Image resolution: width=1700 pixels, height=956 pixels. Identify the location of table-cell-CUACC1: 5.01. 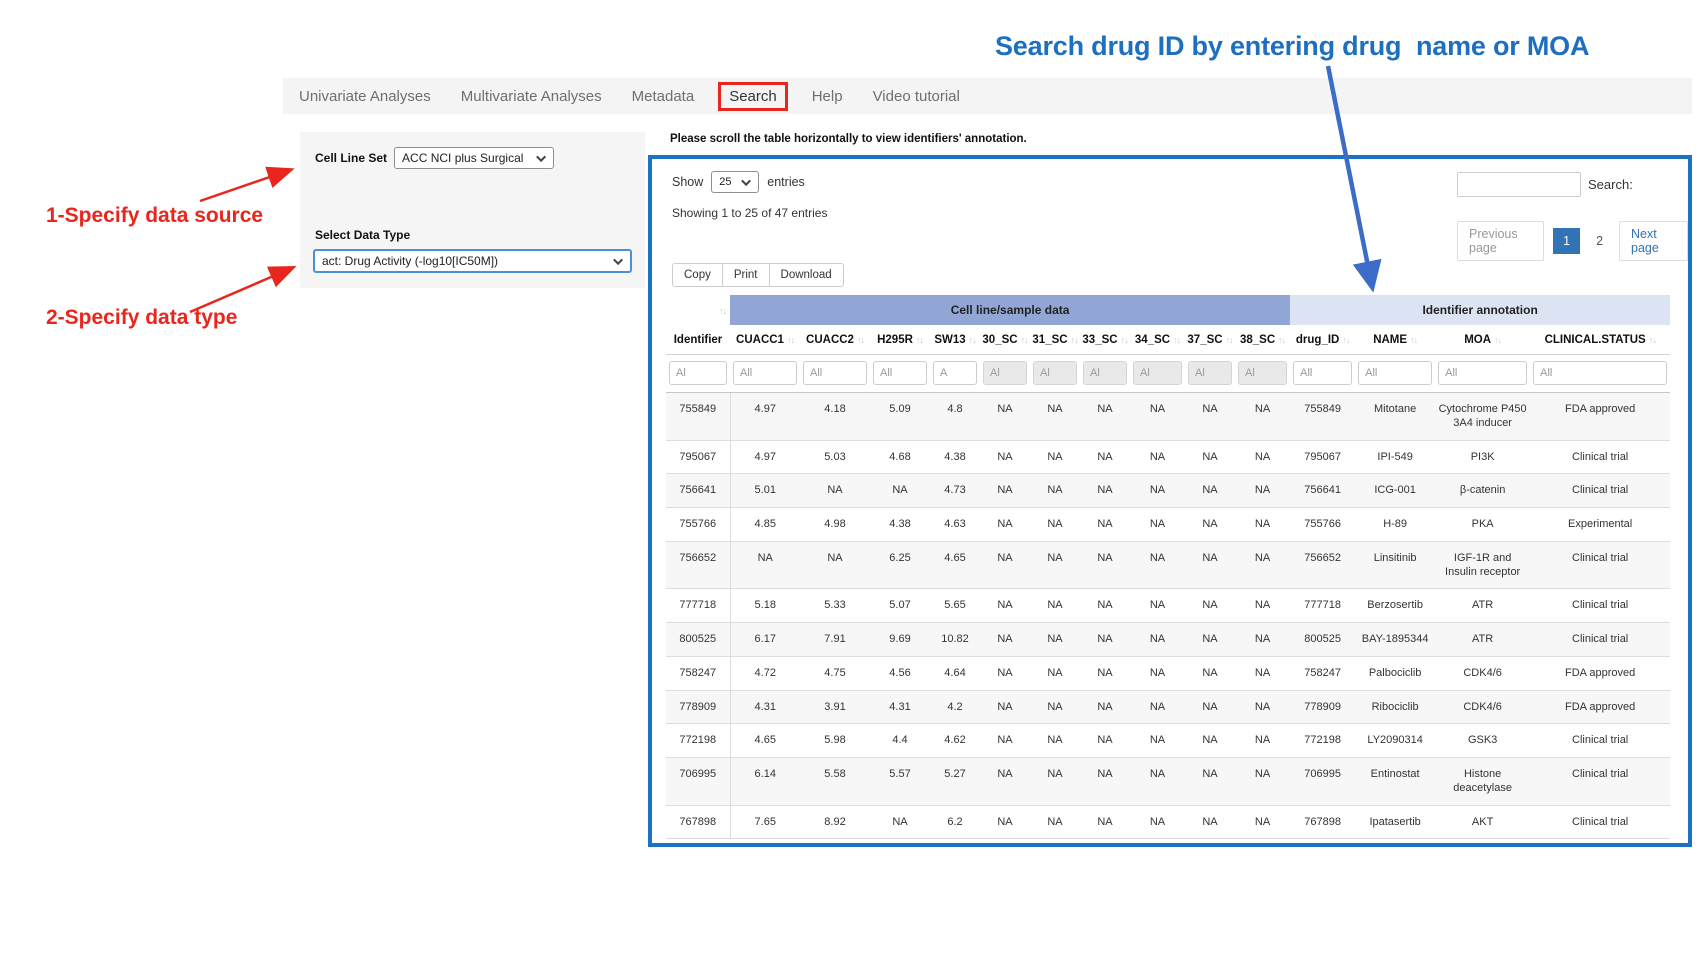
(765, 490).